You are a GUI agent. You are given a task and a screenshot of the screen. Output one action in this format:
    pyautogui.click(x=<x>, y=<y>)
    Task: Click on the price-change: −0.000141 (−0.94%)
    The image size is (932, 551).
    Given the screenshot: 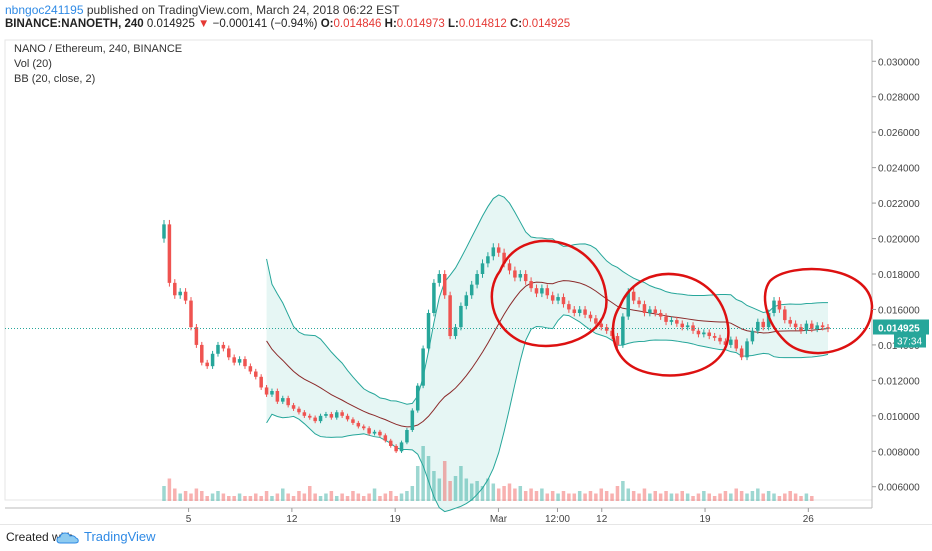 What is the action you would take?
    pyautogui.click(x=265, y=24)
    